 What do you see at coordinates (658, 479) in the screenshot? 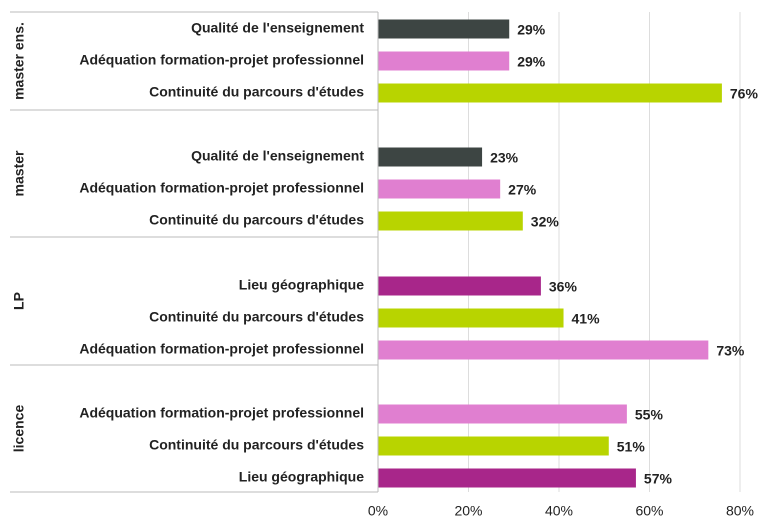
I see `value-label: 57%` at bounding box center [658, 479].